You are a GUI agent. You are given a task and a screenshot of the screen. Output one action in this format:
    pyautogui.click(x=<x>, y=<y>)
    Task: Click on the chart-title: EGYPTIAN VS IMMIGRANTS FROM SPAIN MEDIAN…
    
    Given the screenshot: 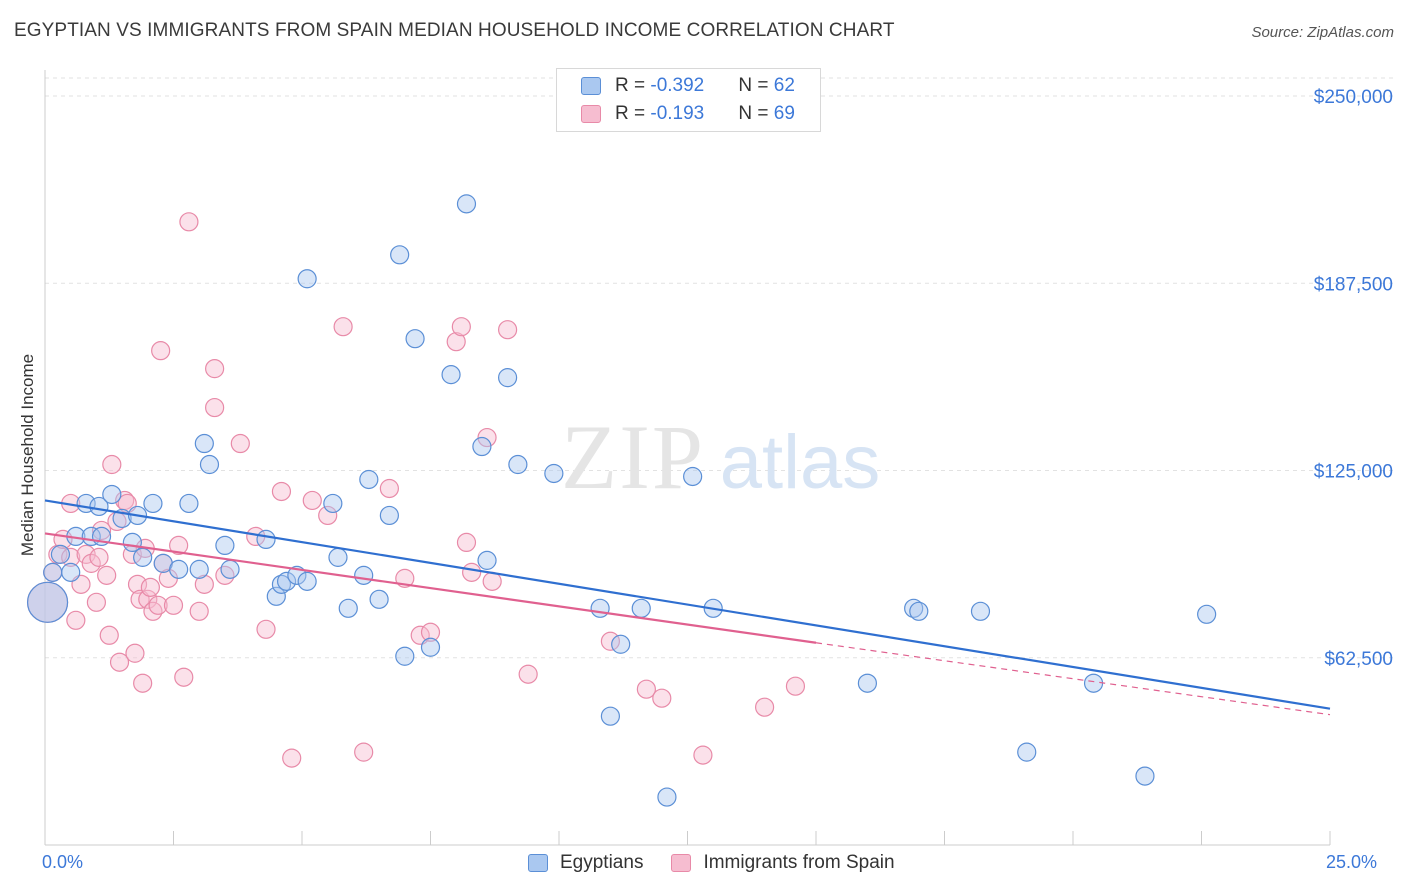 What is the action you would take?
    pyautogui.click(x=454, y=30)
    